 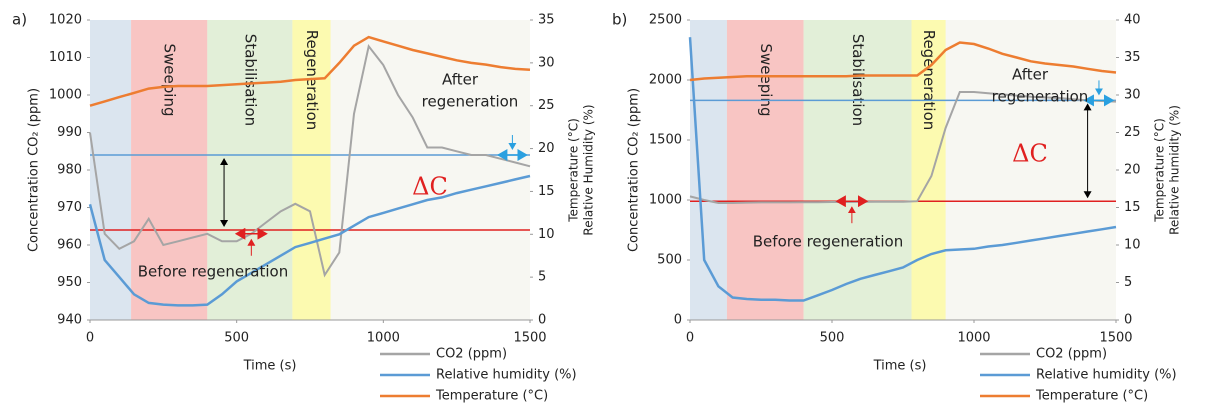 I want to click on y-tick-label: 990, so click(x=69, y=132).